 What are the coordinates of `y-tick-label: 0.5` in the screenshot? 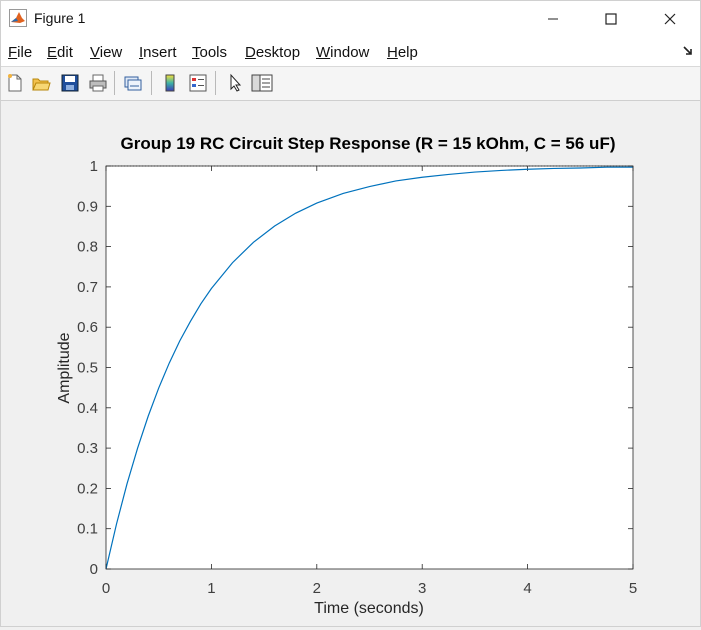 It's located at (87, 368).